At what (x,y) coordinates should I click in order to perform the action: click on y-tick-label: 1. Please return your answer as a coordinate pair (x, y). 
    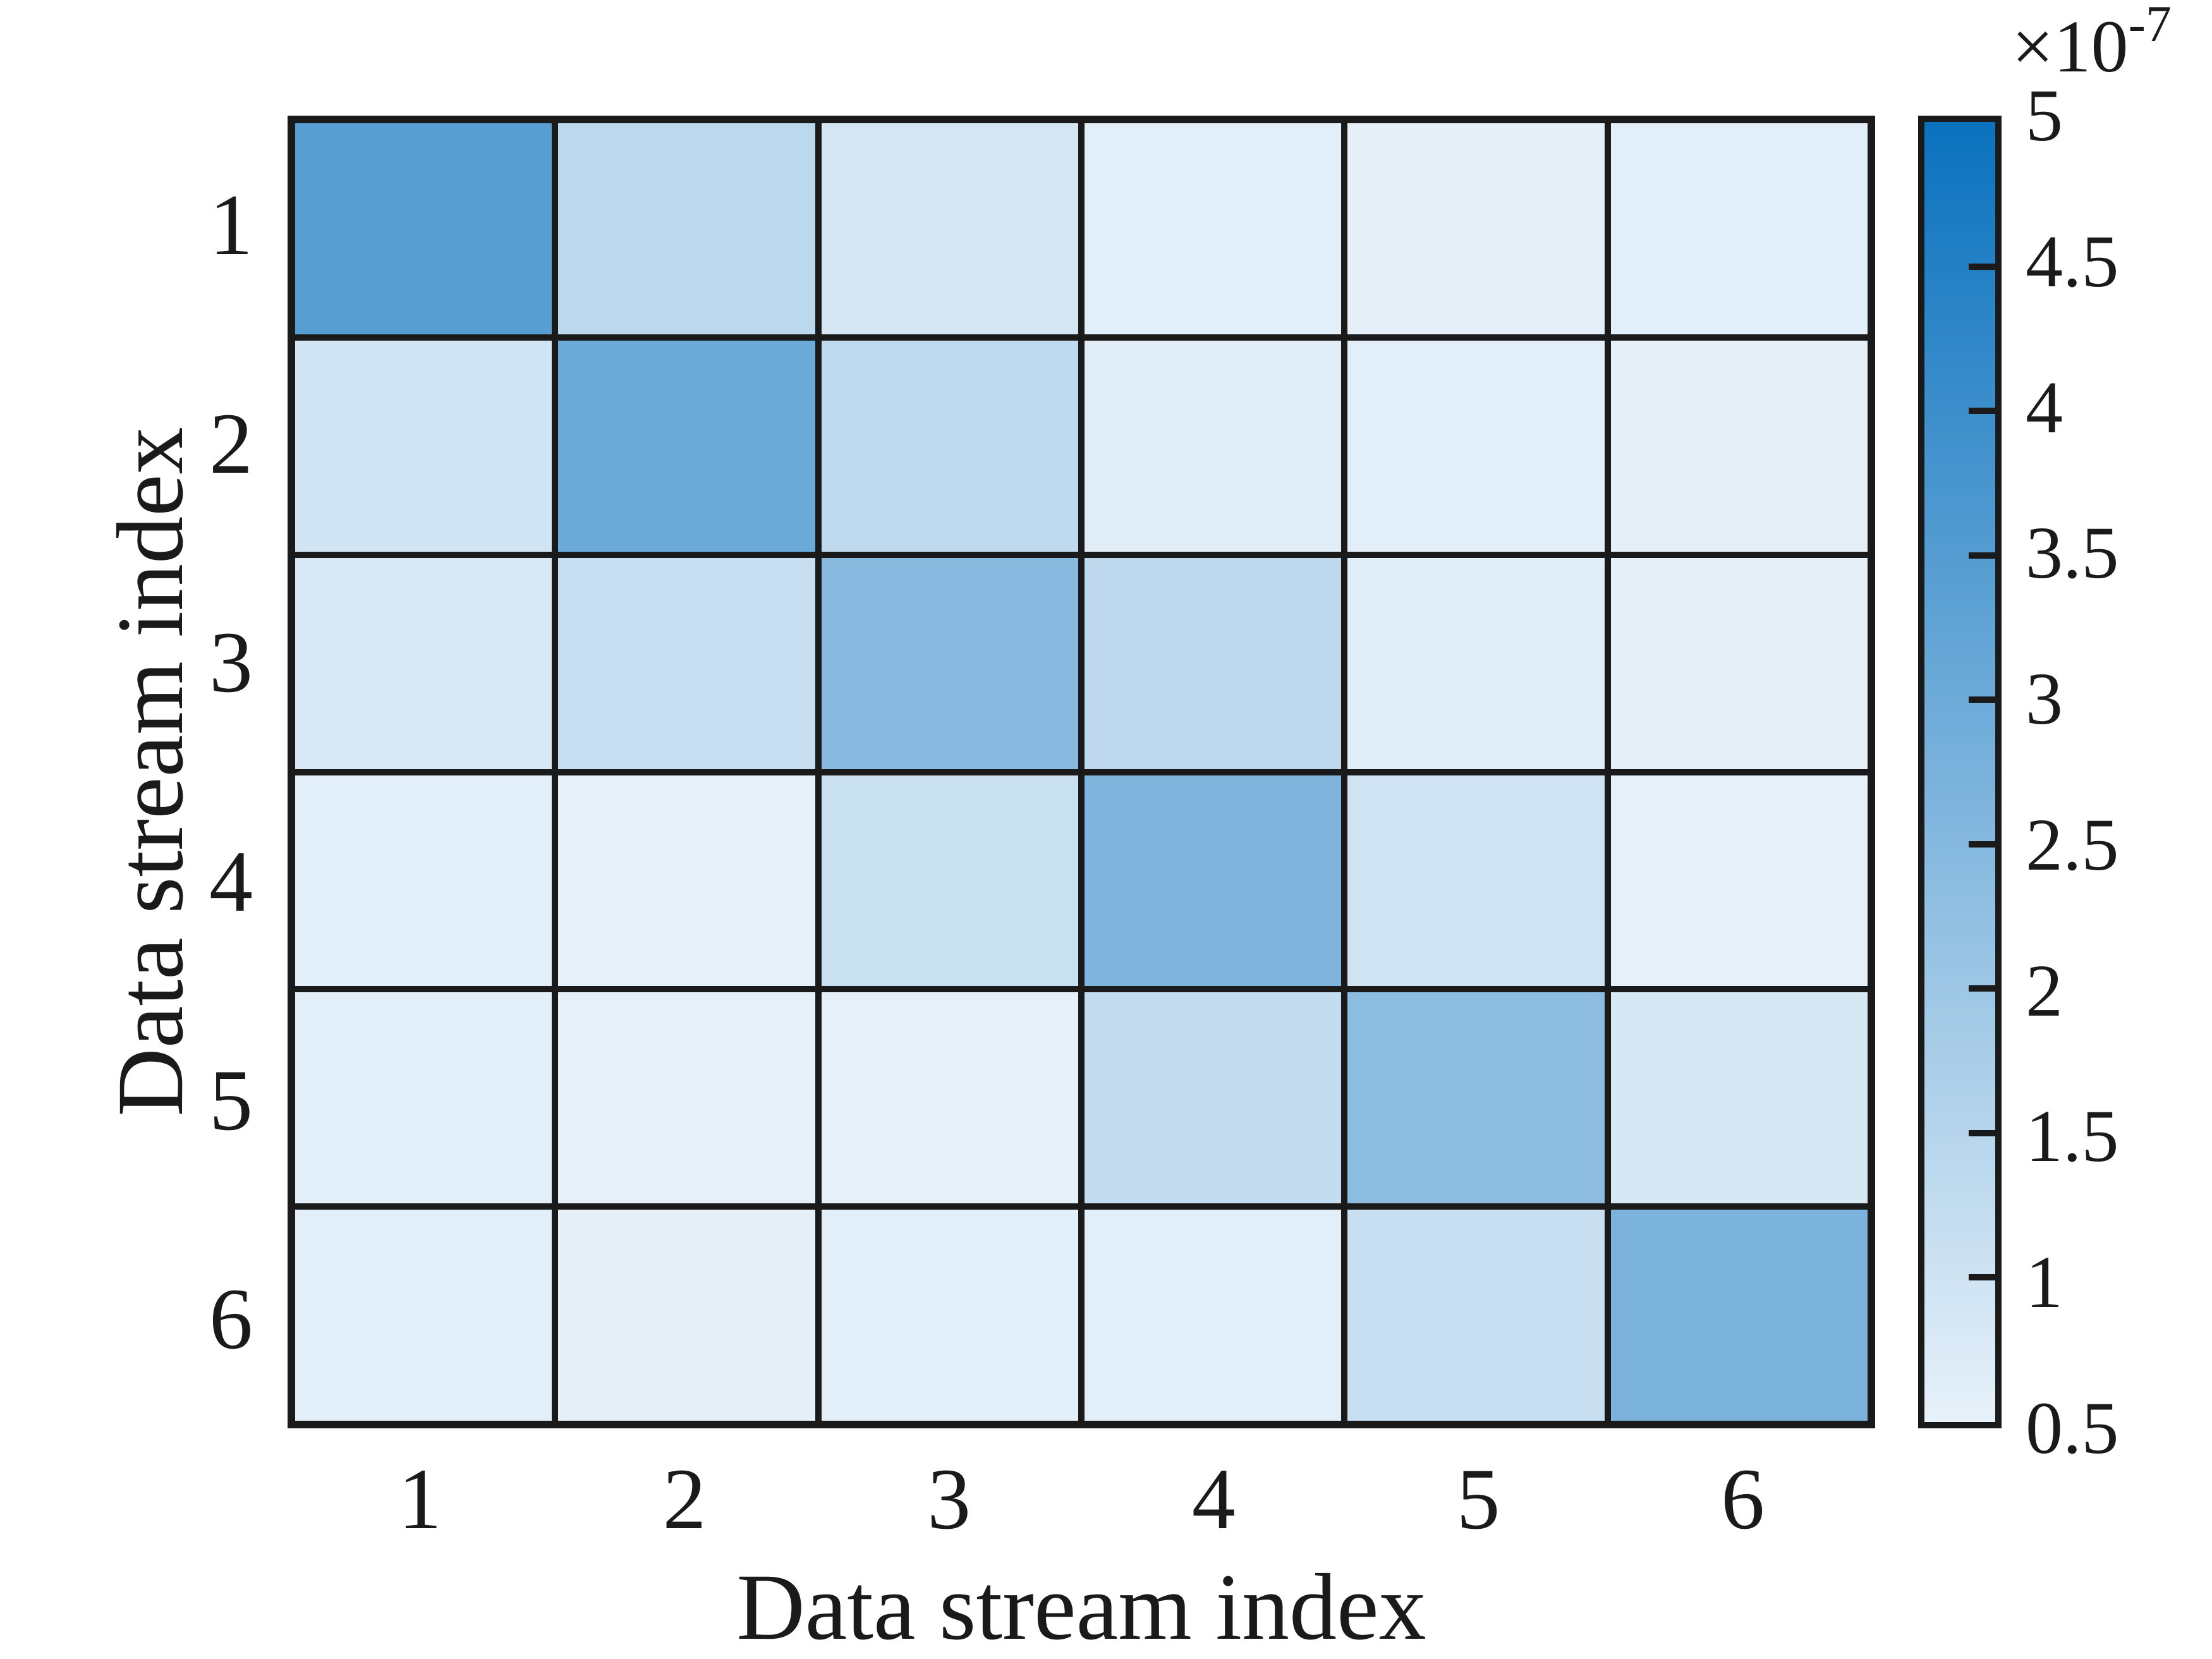
    Looking at the image, I should click on (231, 225).